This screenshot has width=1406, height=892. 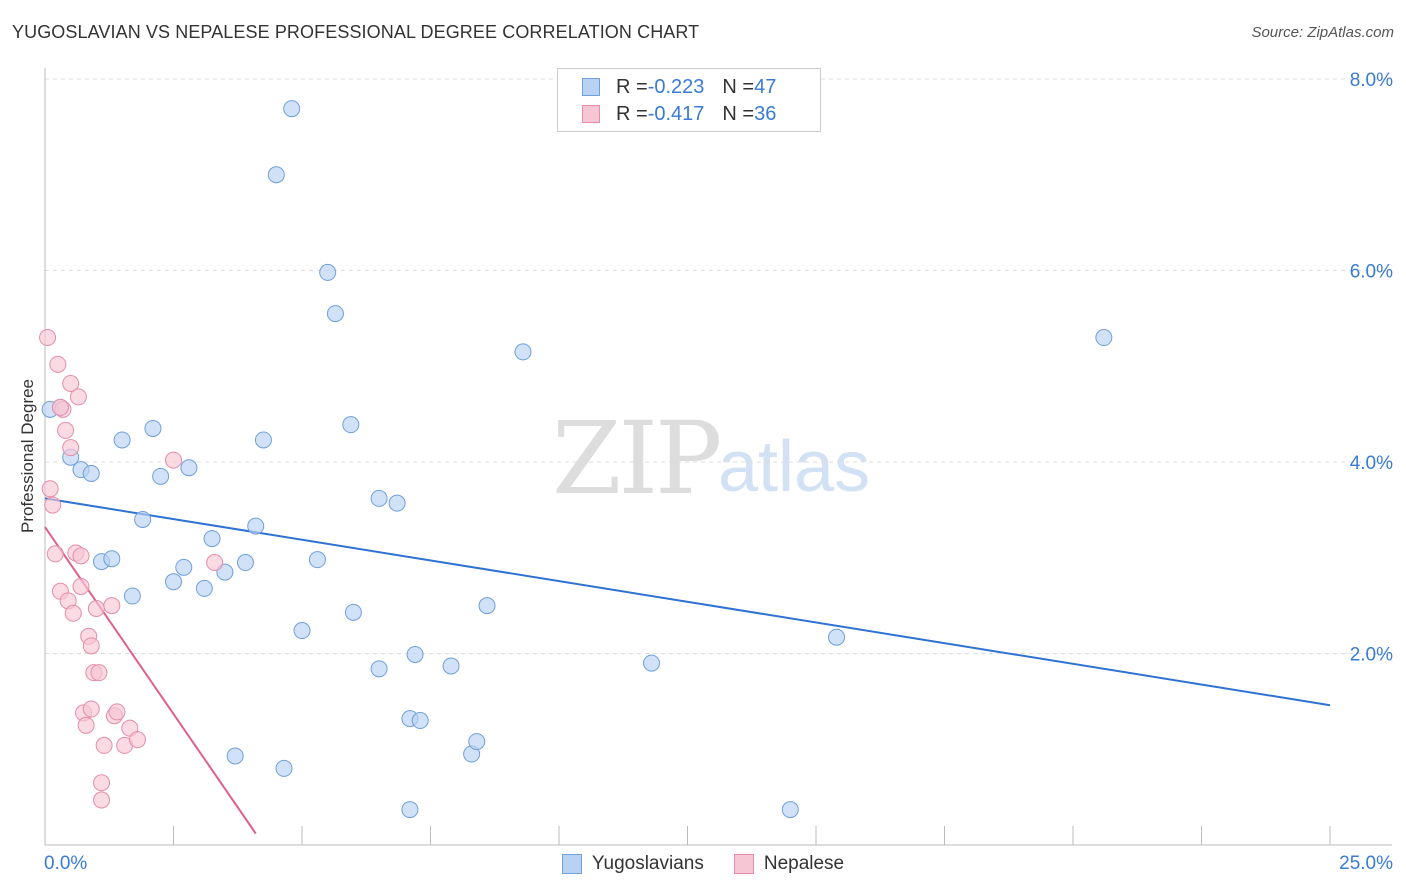 I want to click on legend-item-nepalese: Nepalese, so click(x=789, y=864).